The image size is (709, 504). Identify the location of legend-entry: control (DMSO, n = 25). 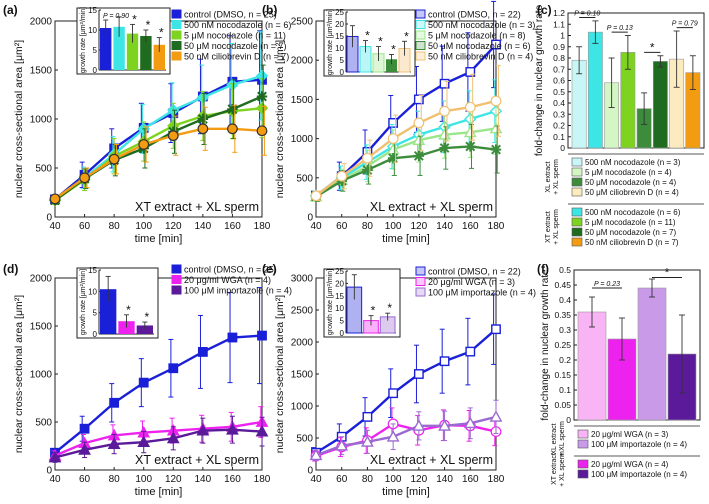
(230, 15).